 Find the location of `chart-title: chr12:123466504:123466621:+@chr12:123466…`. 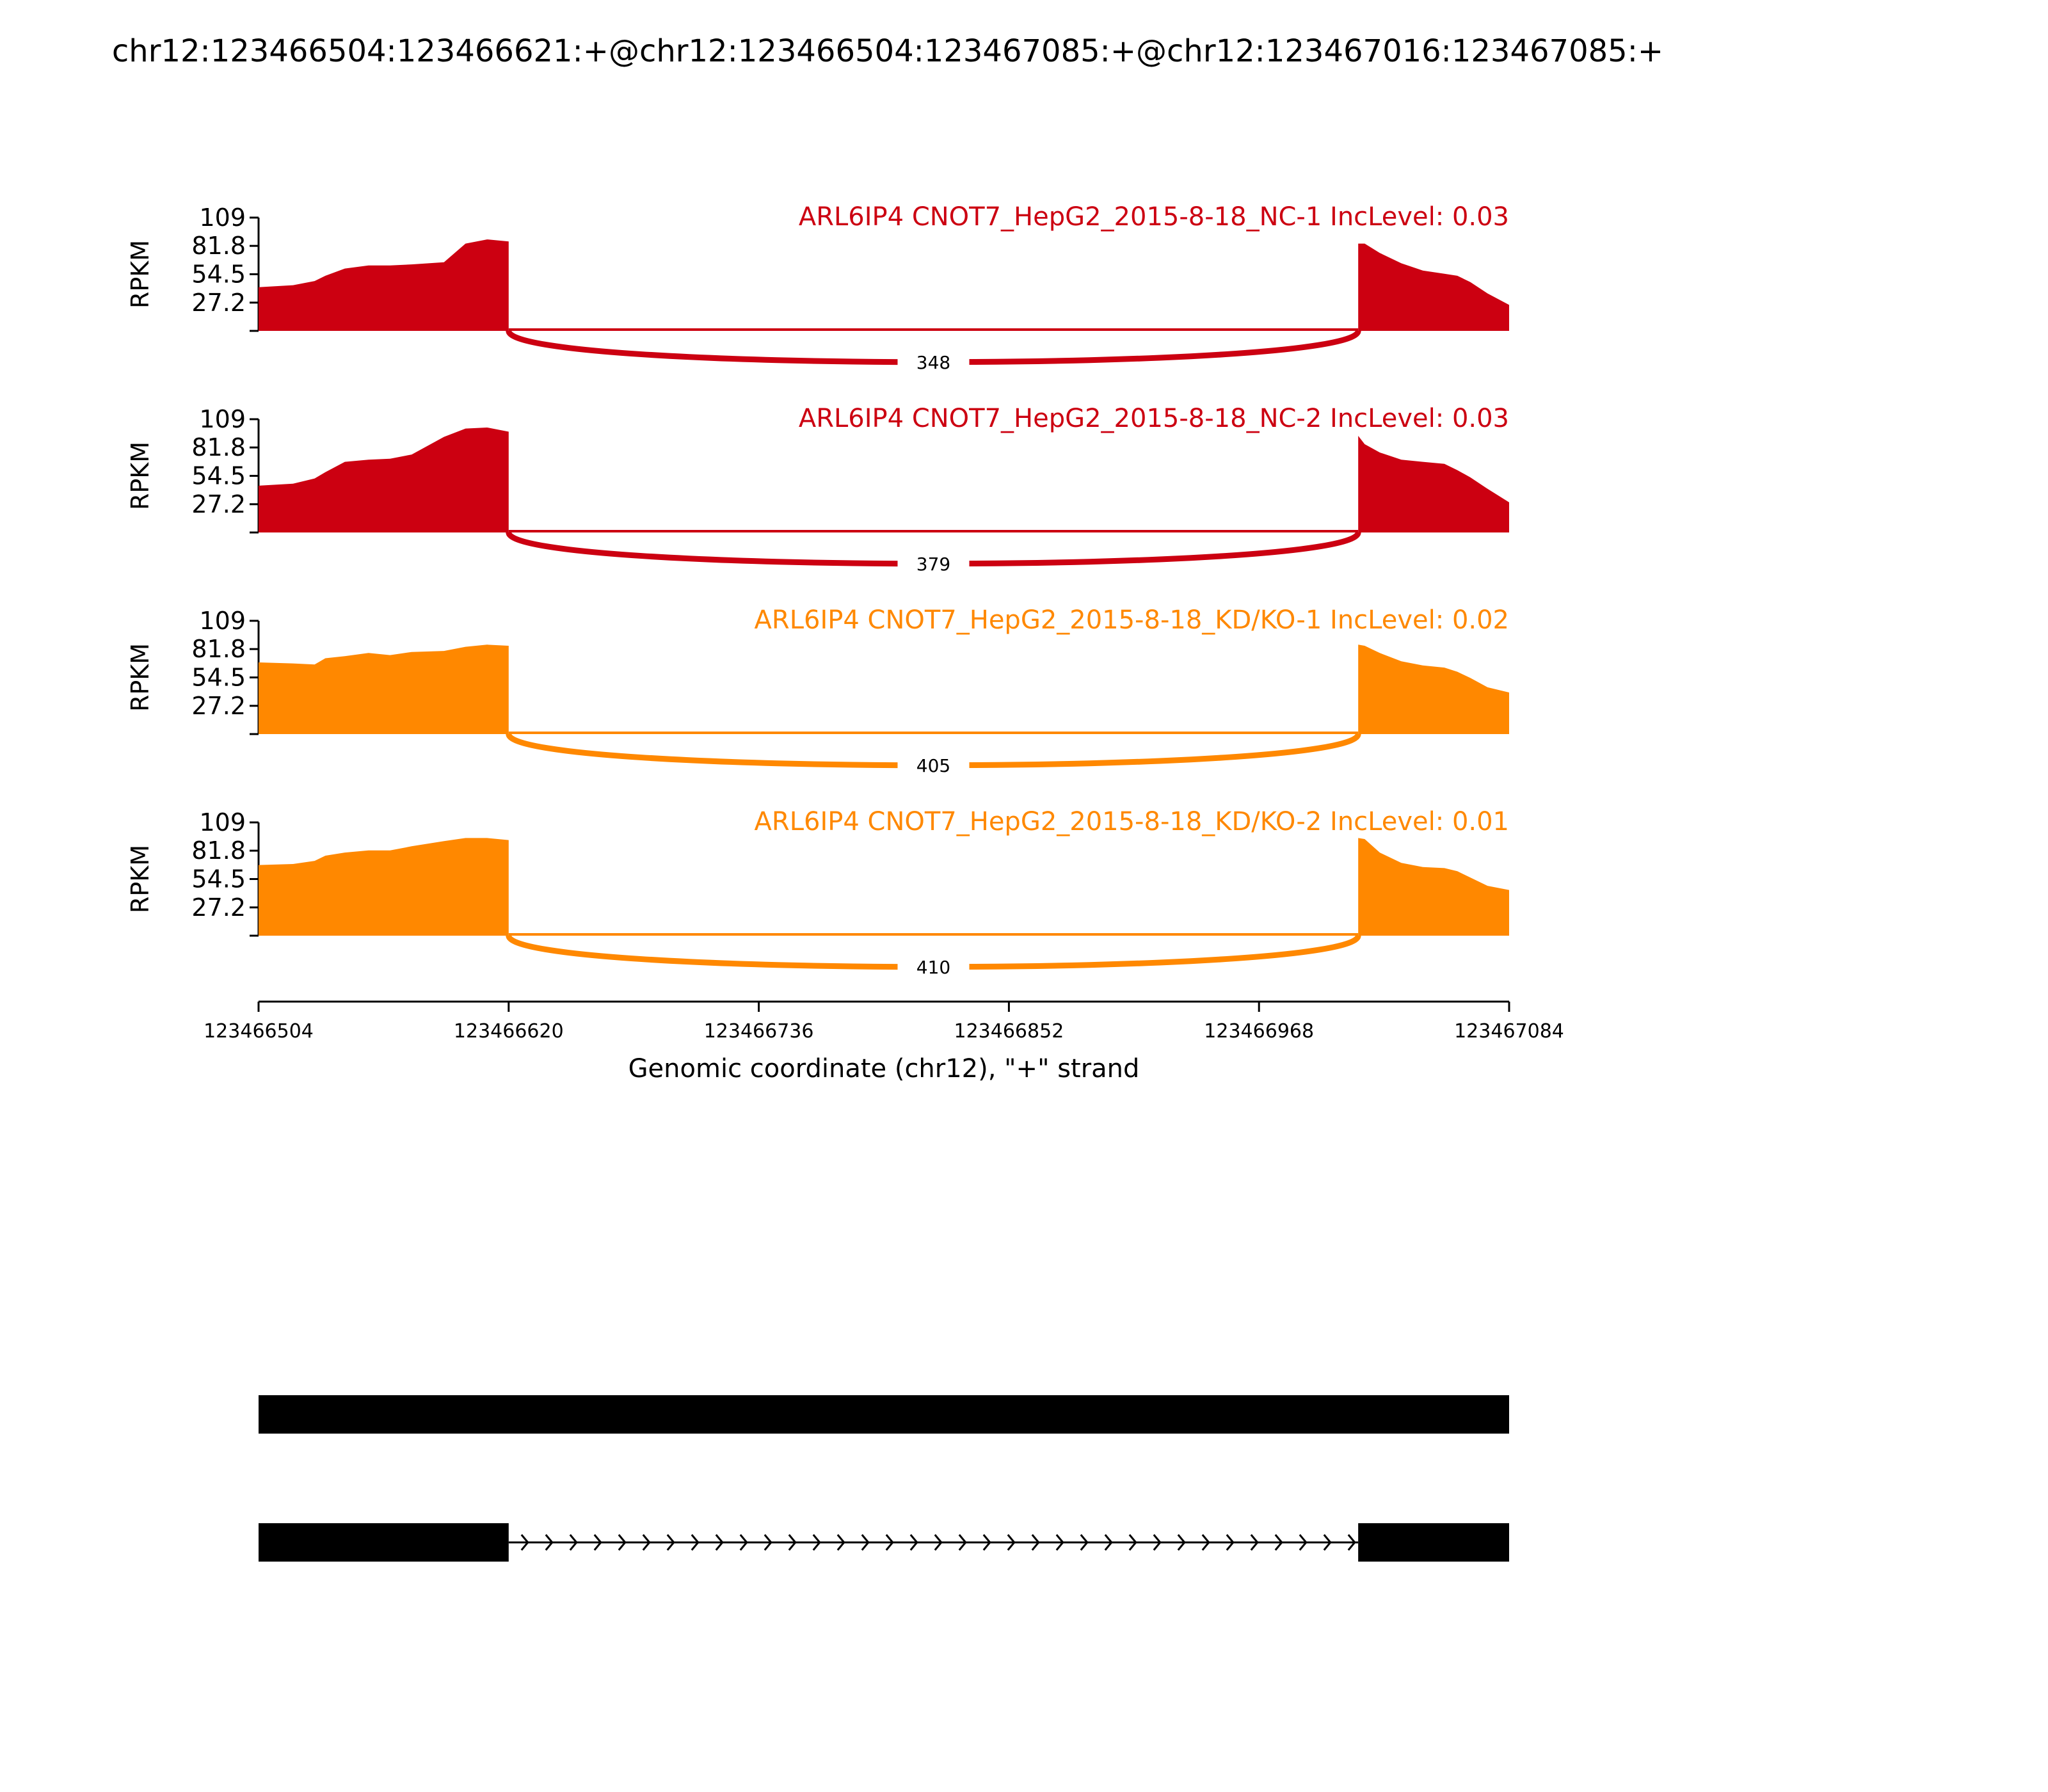

chart-title: chr12:123466504:123466621:+@chr12:123466… is located at coordinates (887, 51).